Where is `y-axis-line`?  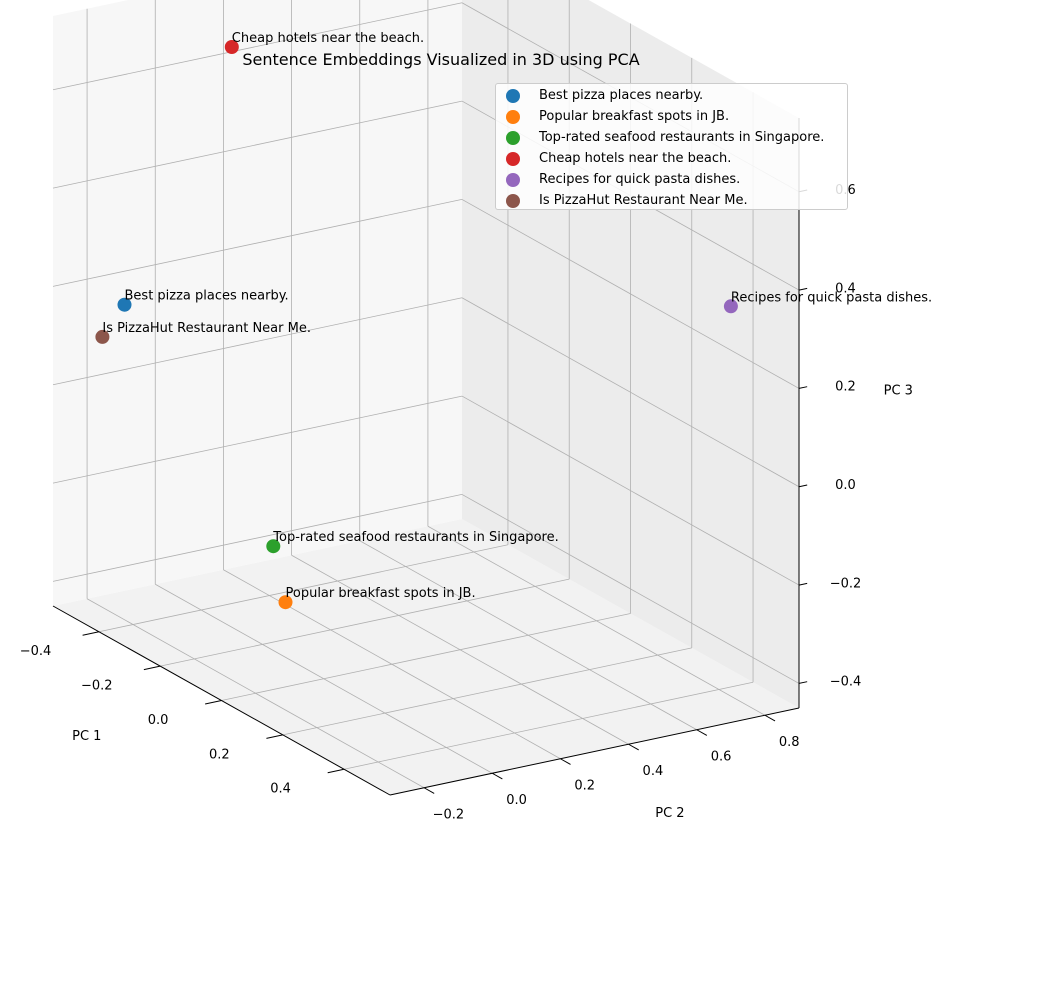
y-axis-line is located at coordinates (594, 751).